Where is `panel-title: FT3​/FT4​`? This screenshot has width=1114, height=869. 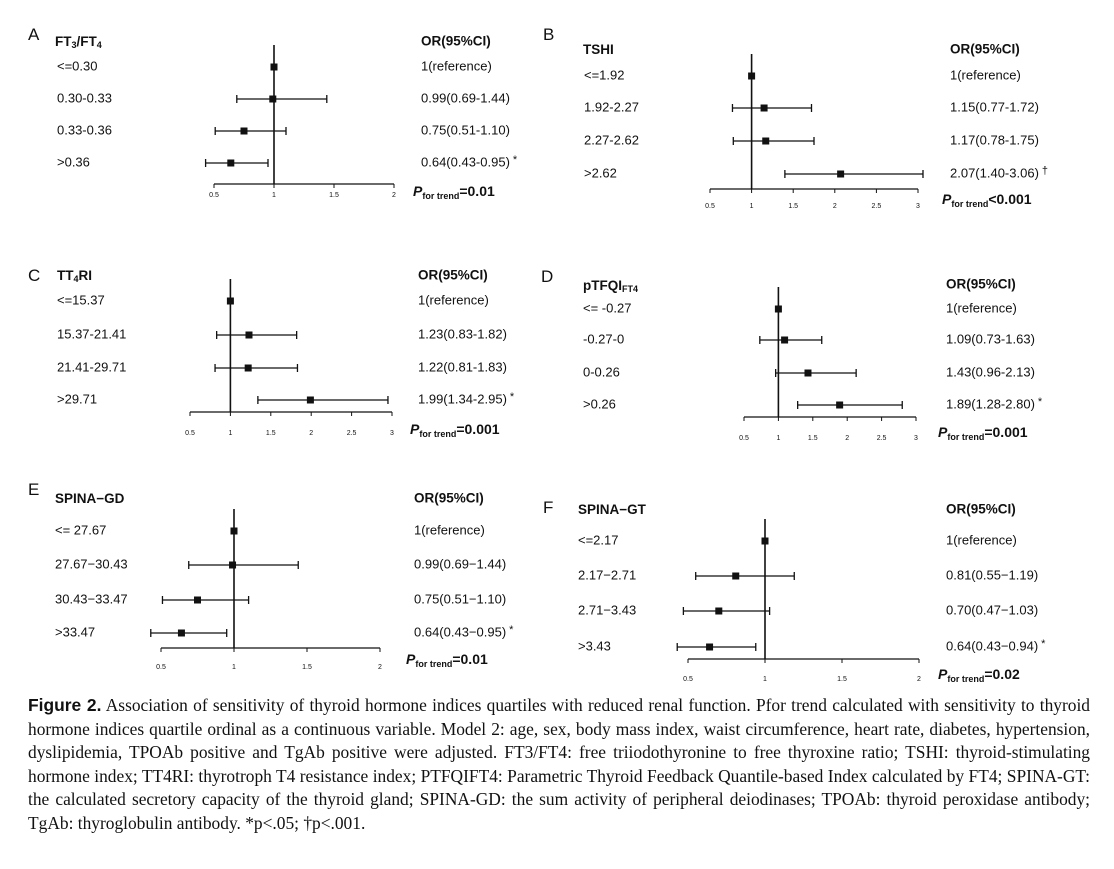
panel-title: FT3​/FT4​ is located at coordinates (78, 42).